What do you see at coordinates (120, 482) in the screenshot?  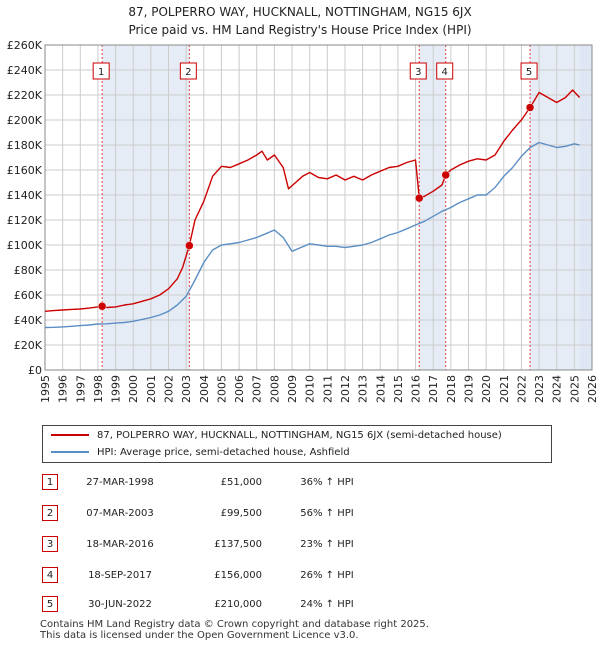 I see `sale-date: 27-MAR-1998` at bounding box center [120, 482].